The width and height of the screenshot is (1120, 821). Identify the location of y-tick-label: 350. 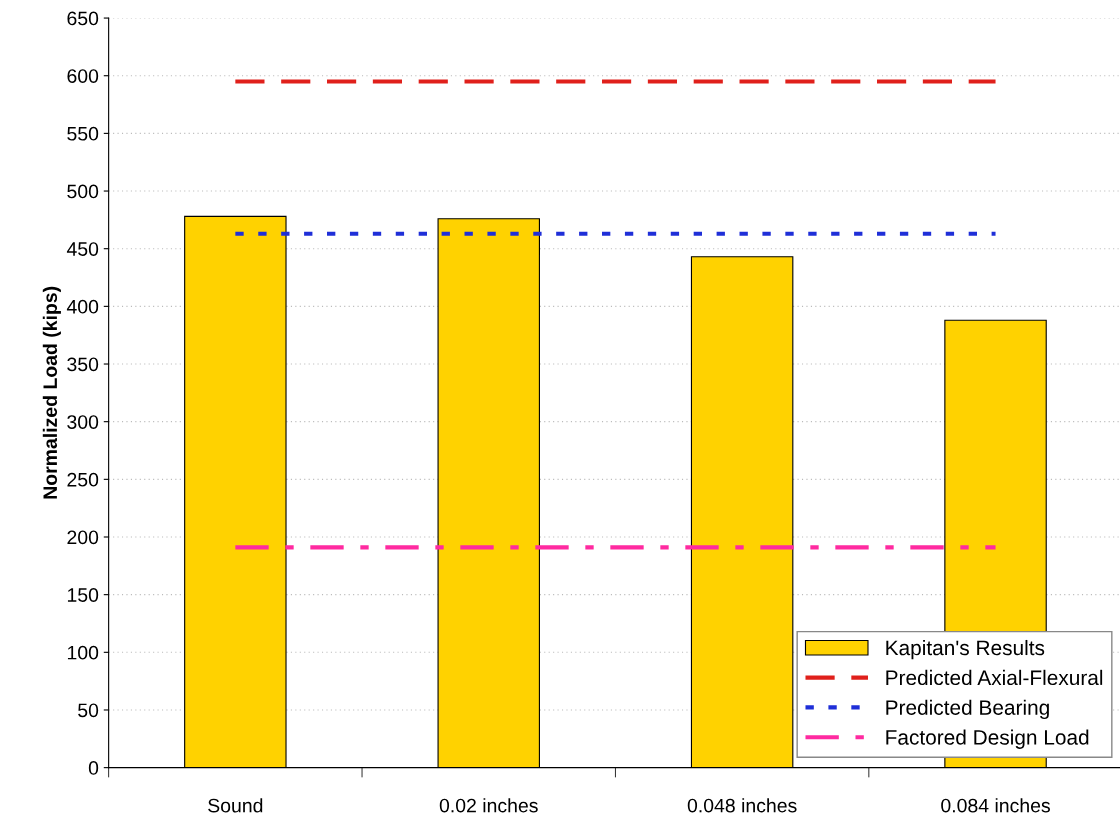
(83, 364).